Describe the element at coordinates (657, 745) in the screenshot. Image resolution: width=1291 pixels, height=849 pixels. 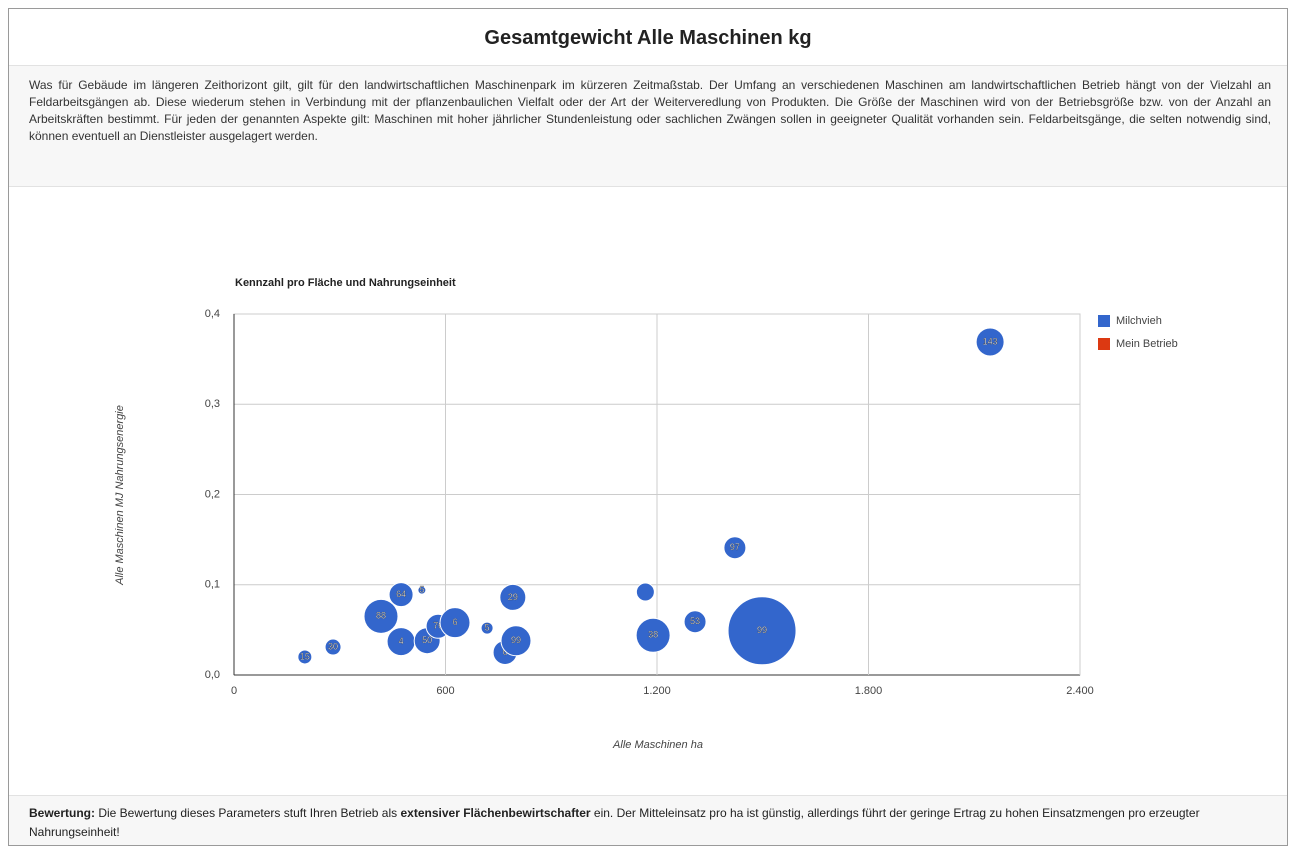
I see `x-axis-label: Alle Maschinen ha` at that location.